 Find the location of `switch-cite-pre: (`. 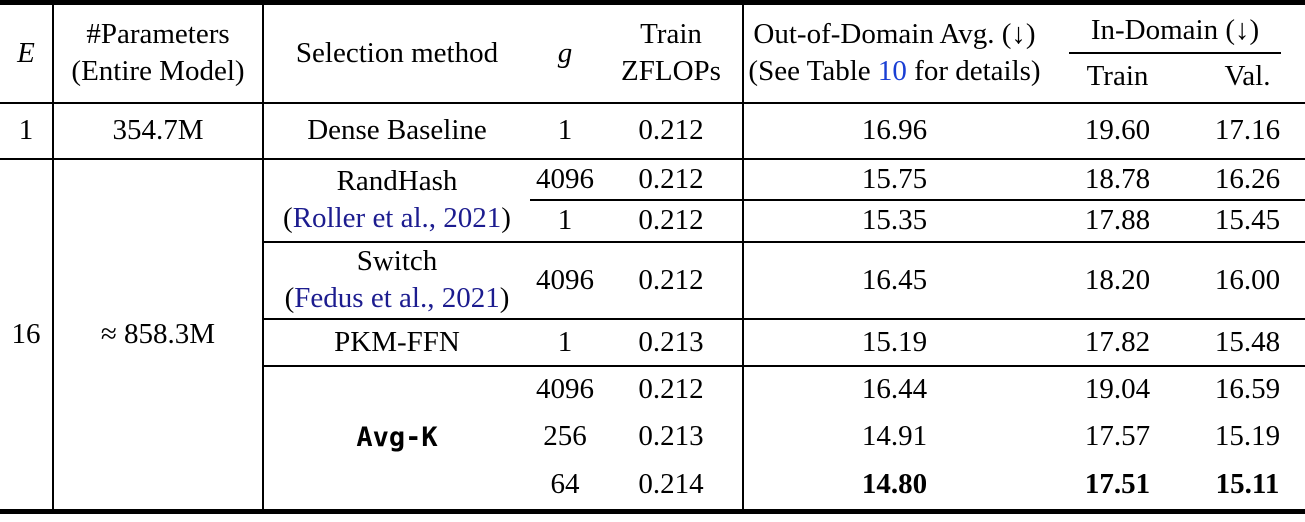

switch-cite-pre: ( is located at coordinates (289, 298).